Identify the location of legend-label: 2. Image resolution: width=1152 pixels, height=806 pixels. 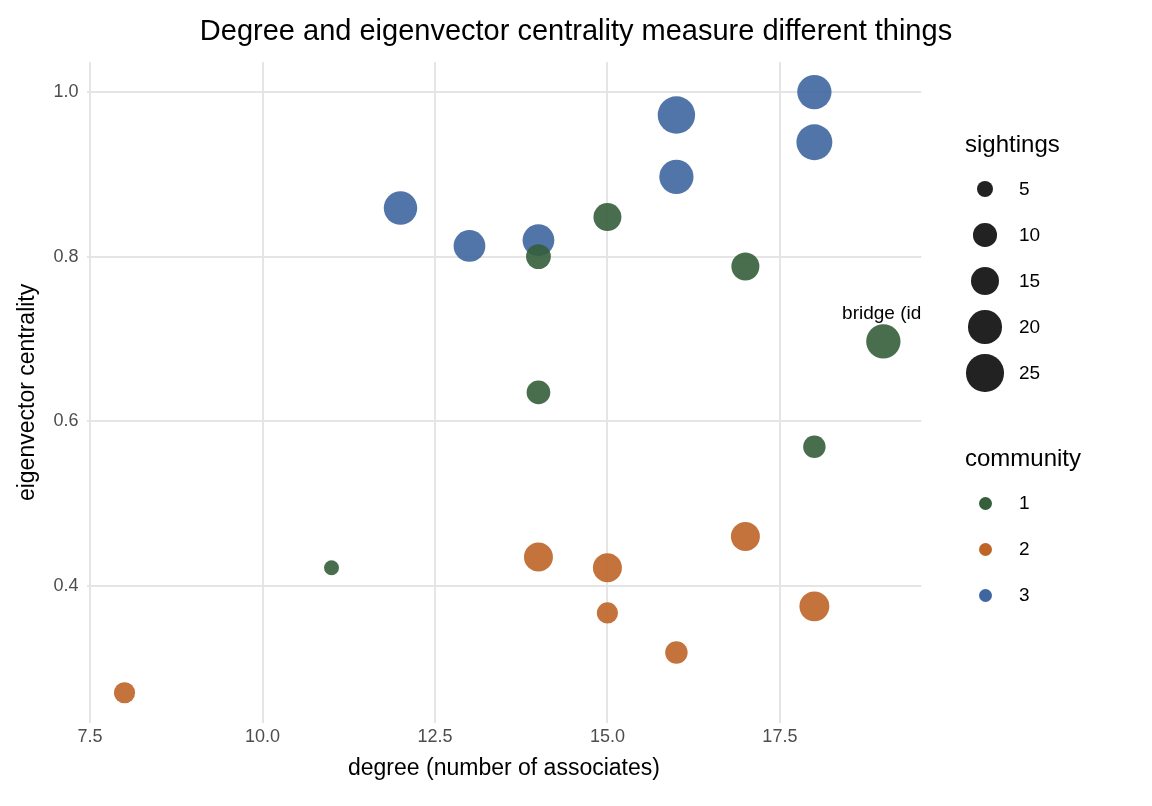
(1024, 549).